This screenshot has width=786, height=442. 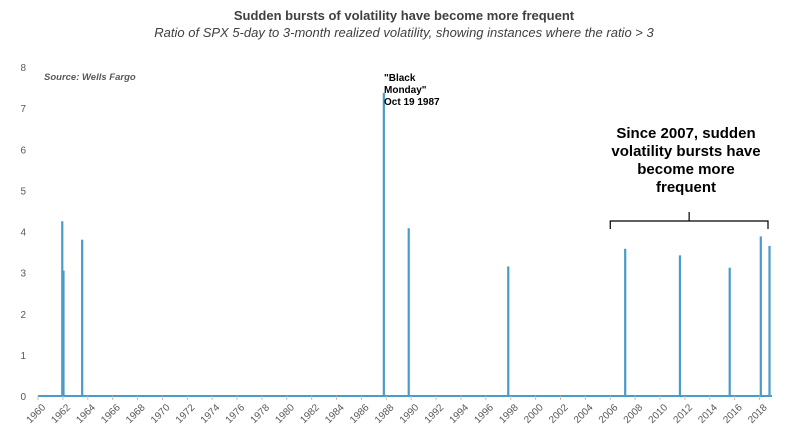 What do you see at coordinates (689, 220) in the screenshot?
I see `bracket` at bounding box center [689, 220].